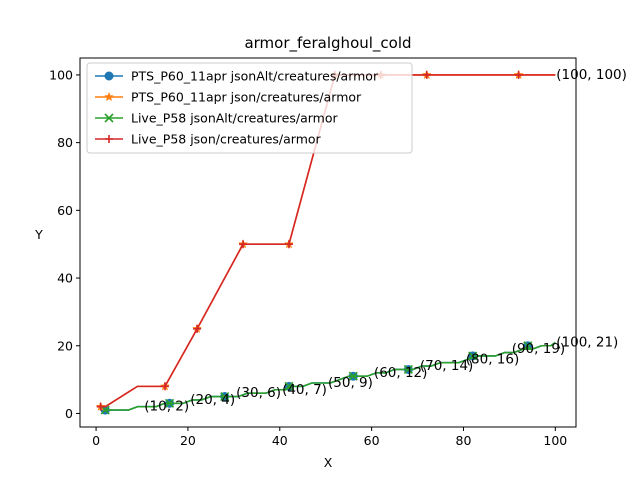  I want to click on x-tick-label: 80, so click(464, 440).